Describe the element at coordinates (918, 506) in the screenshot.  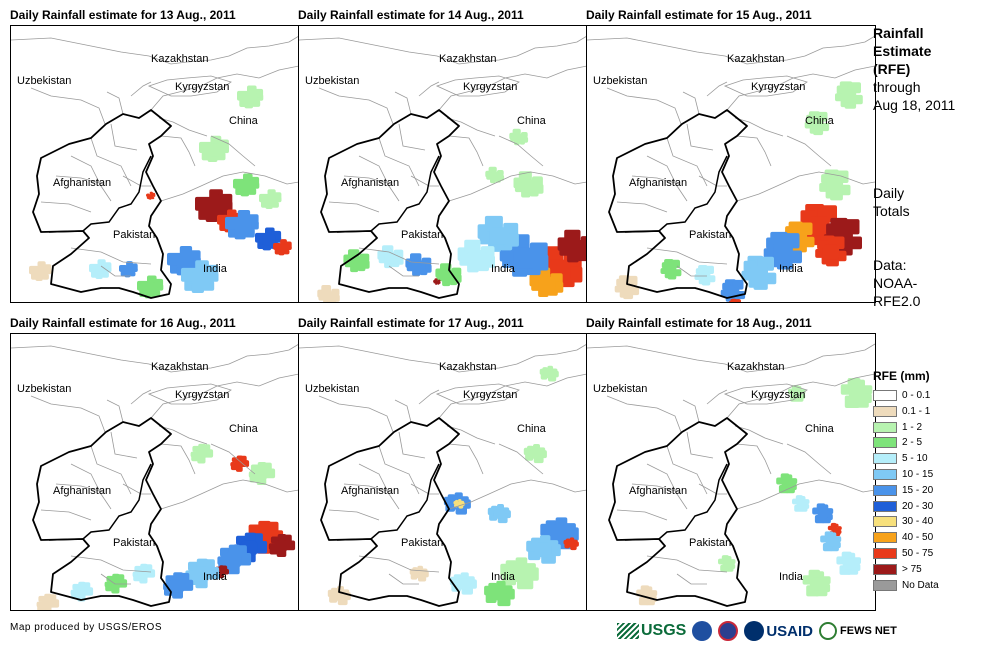
I see `legend-label: 20 - 30` at that location.